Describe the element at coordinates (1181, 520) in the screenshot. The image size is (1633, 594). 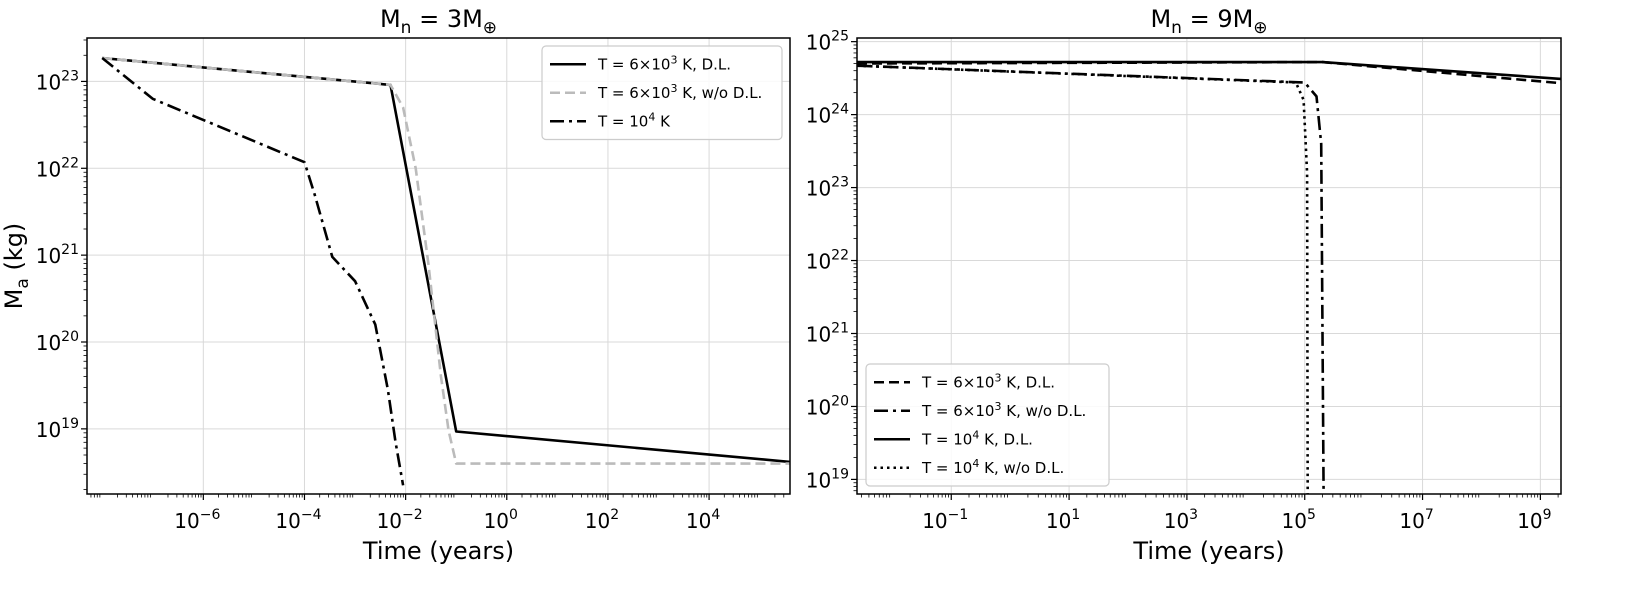
I see `x-tick-label: 10³` at that location.